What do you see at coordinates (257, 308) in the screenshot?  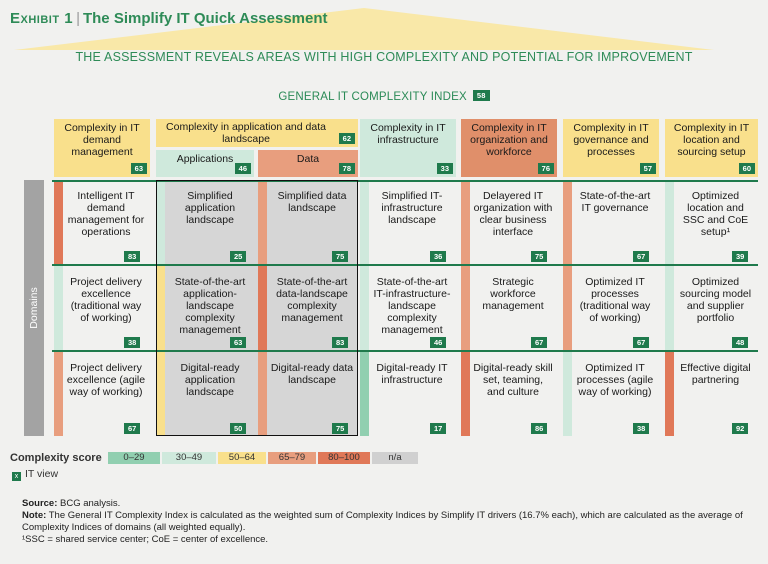 I see `app-data-frame` at bounding box center [257, 308].